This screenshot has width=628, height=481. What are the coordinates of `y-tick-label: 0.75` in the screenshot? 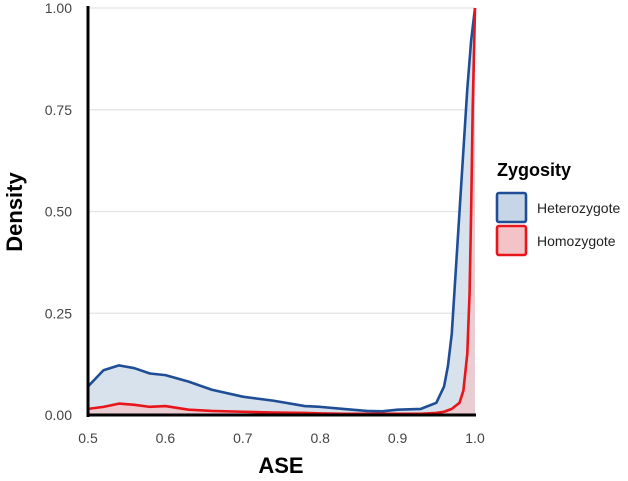 It's located at (58, 110).